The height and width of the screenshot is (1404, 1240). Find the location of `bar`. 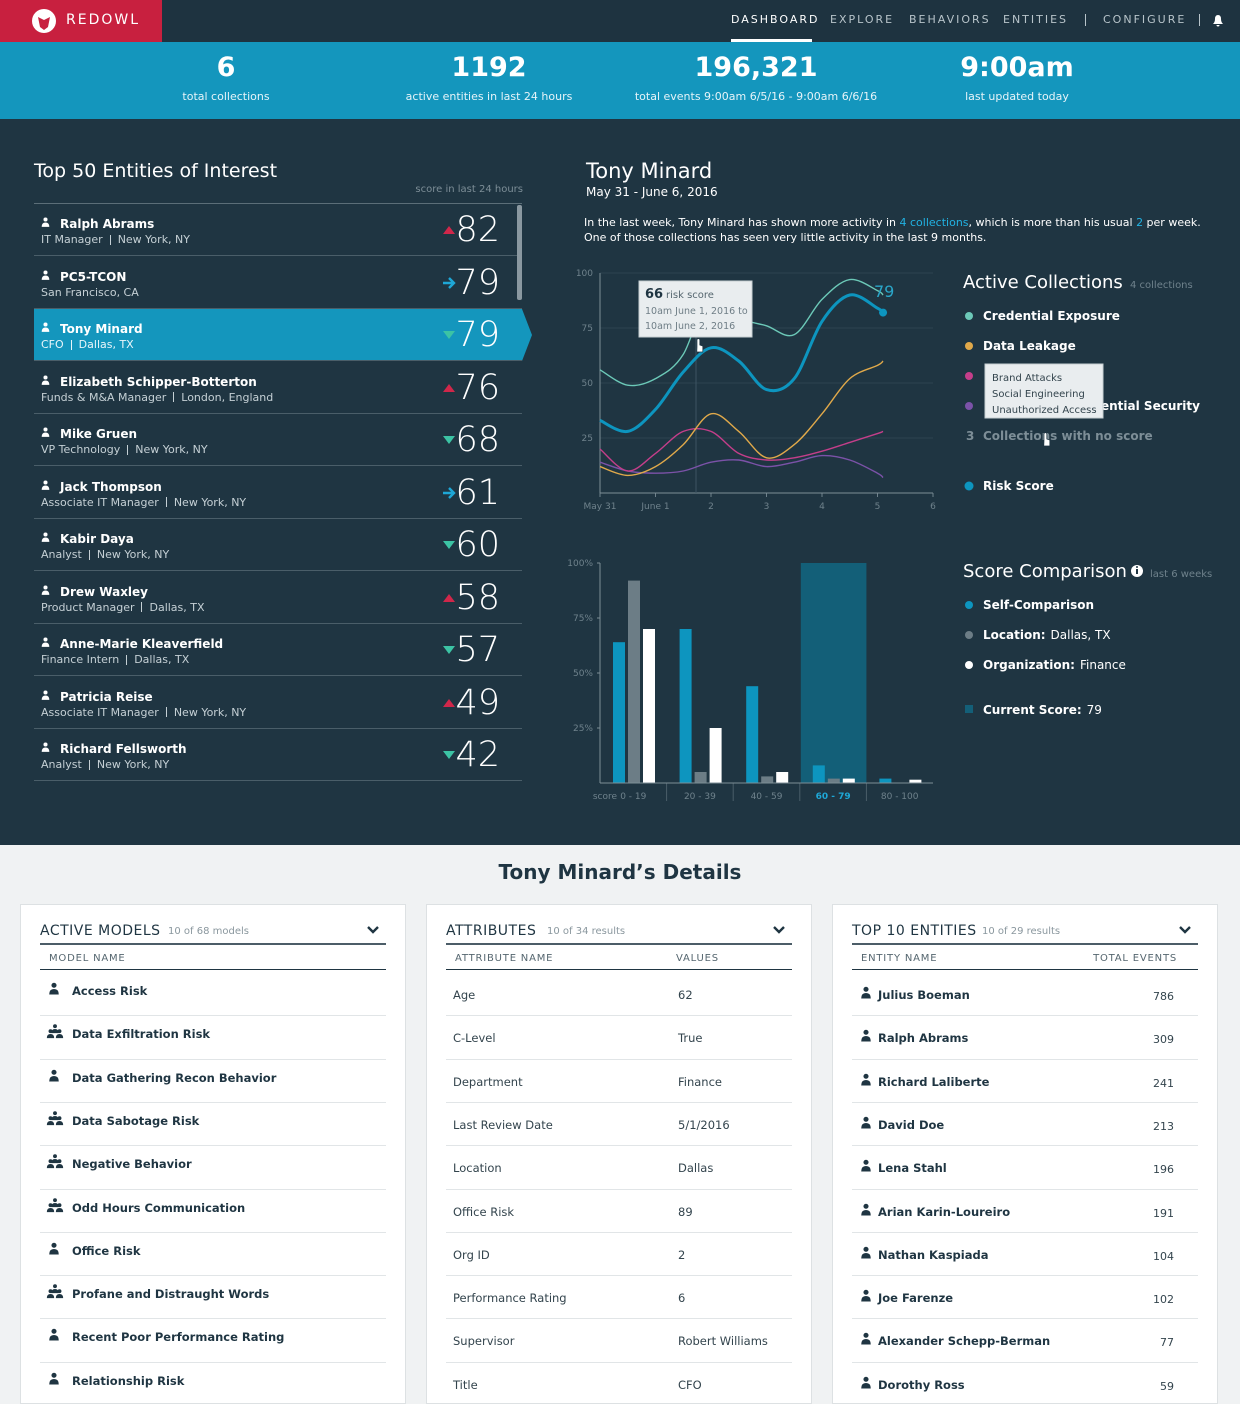

bar is located at coordinates (752, 734).